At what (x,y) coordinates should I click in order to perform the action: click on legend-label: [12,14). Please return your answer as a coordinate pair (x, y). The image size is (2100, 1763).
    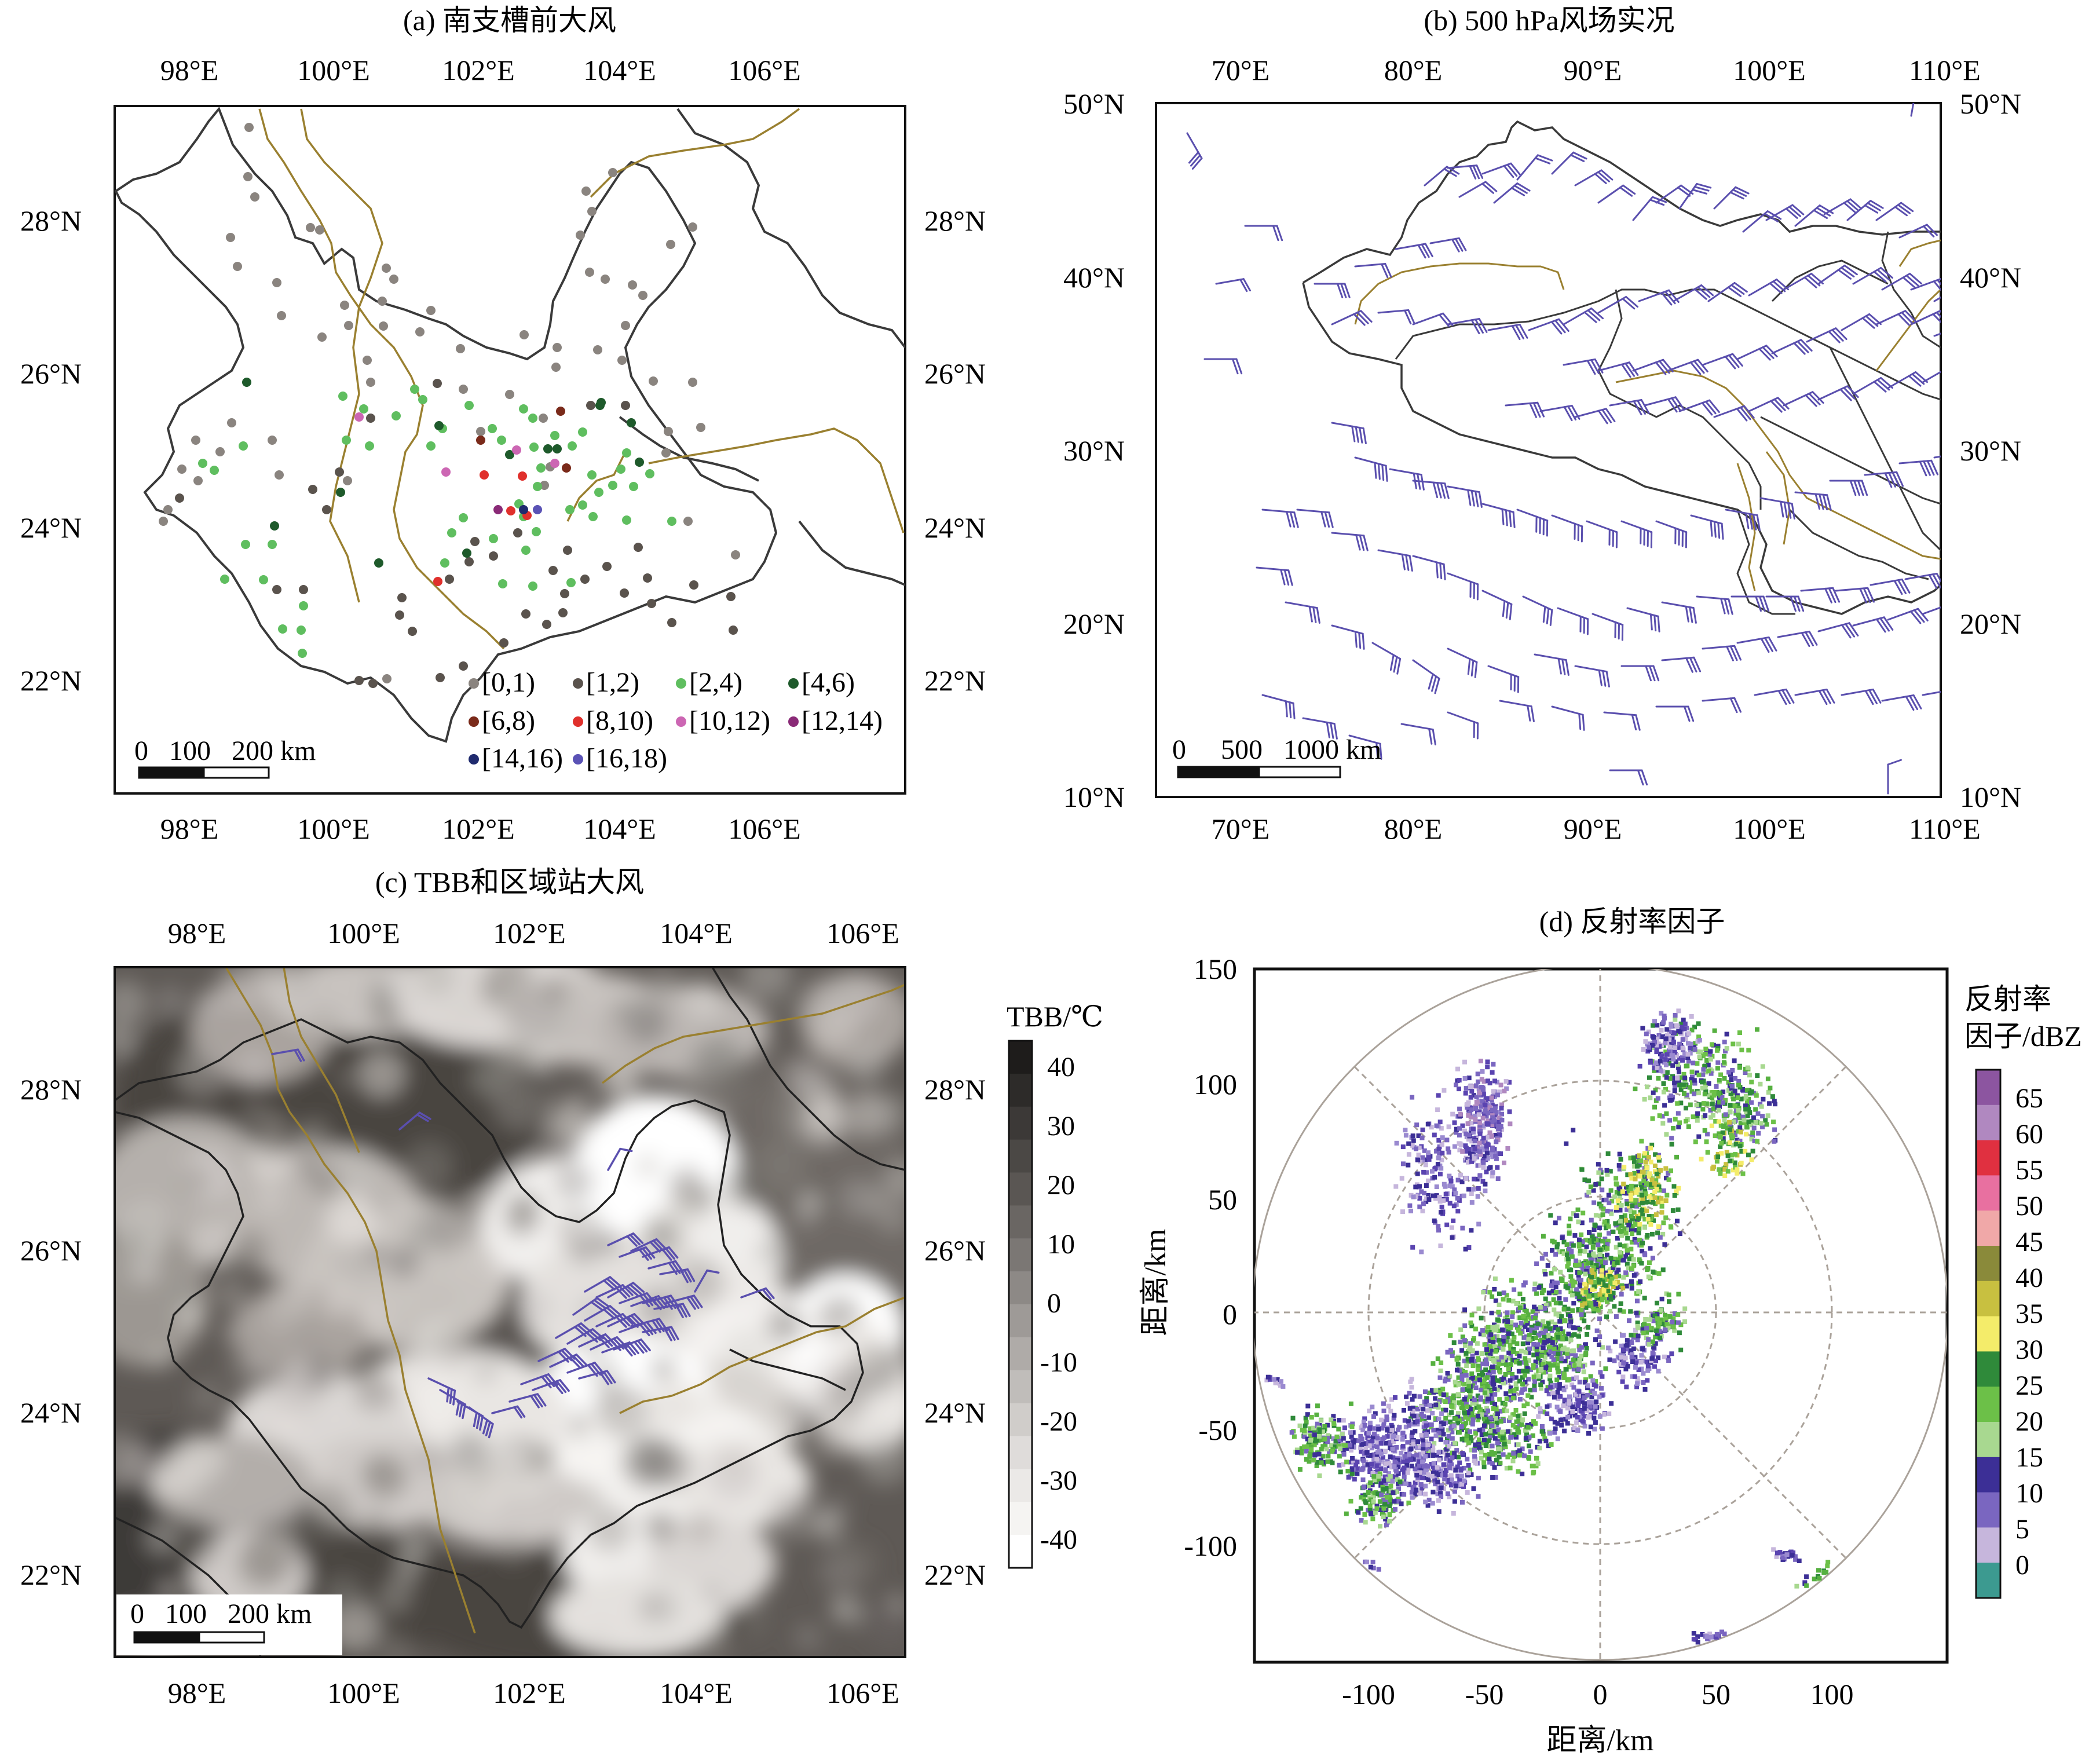
    Looking at the image, I should click on (842, 720).